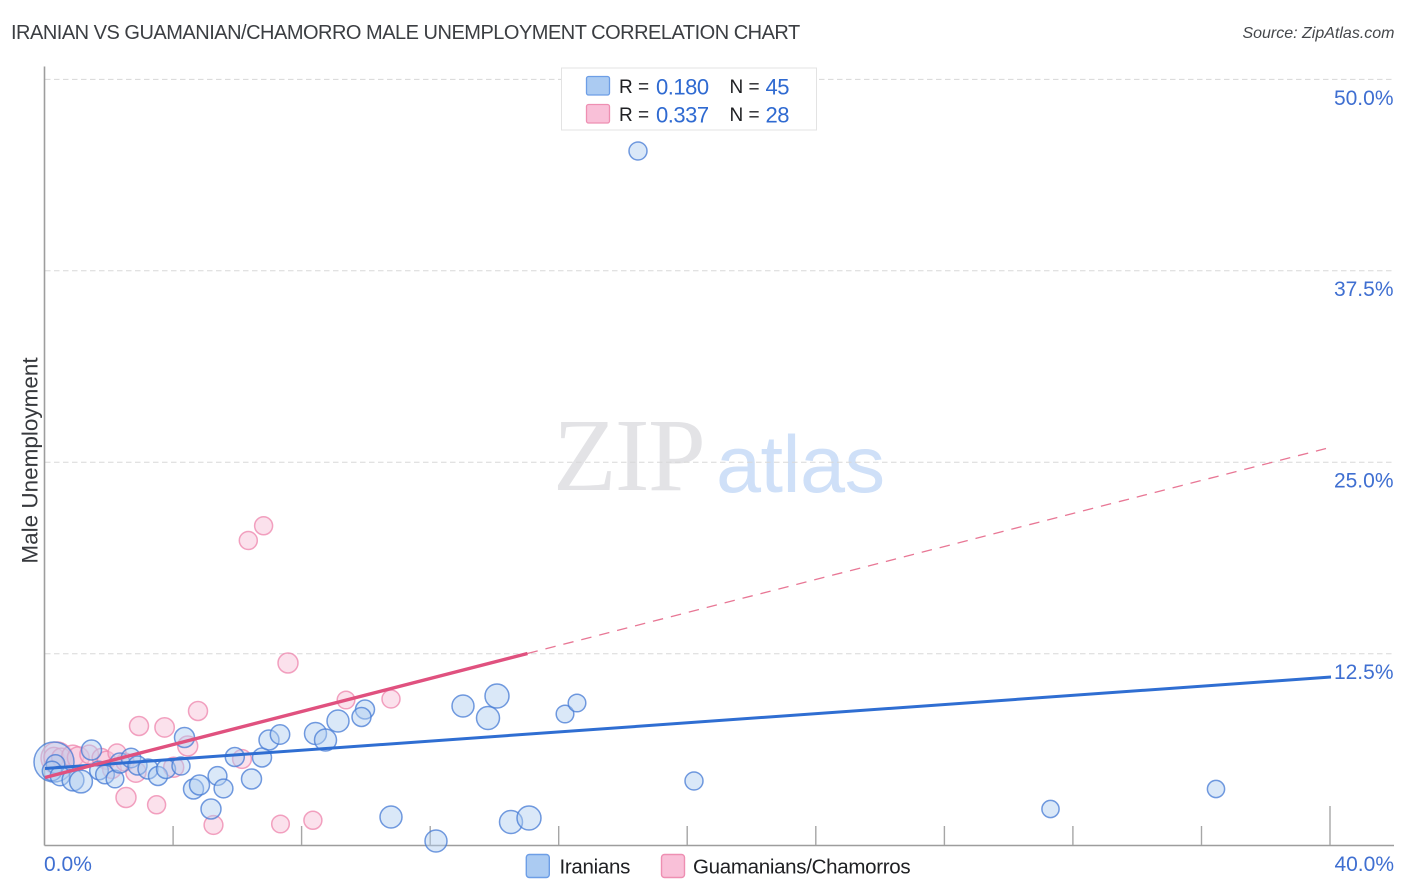 Image resolution: width=1406 pixels, height=892 pixels. I want to click on svg-text: Male Unemployment, so click(30, 460).